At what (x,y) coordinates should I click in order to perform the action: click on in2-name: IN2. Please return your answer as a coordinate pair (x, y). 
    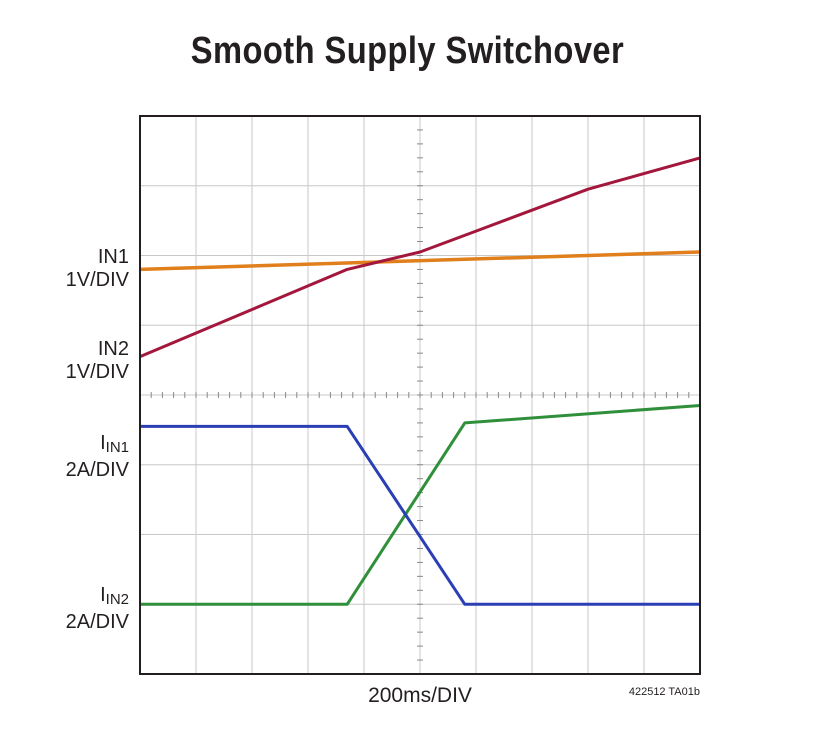
    Looking at the image, I should click on (113, 349).